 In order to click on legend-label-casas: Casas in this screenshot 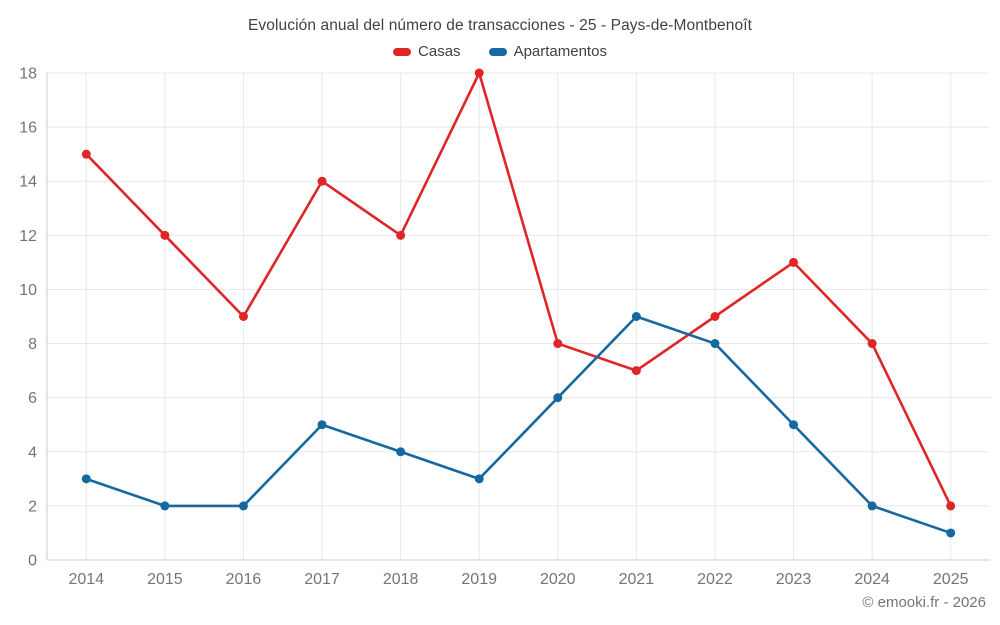, I will do `click(439, 51)`.